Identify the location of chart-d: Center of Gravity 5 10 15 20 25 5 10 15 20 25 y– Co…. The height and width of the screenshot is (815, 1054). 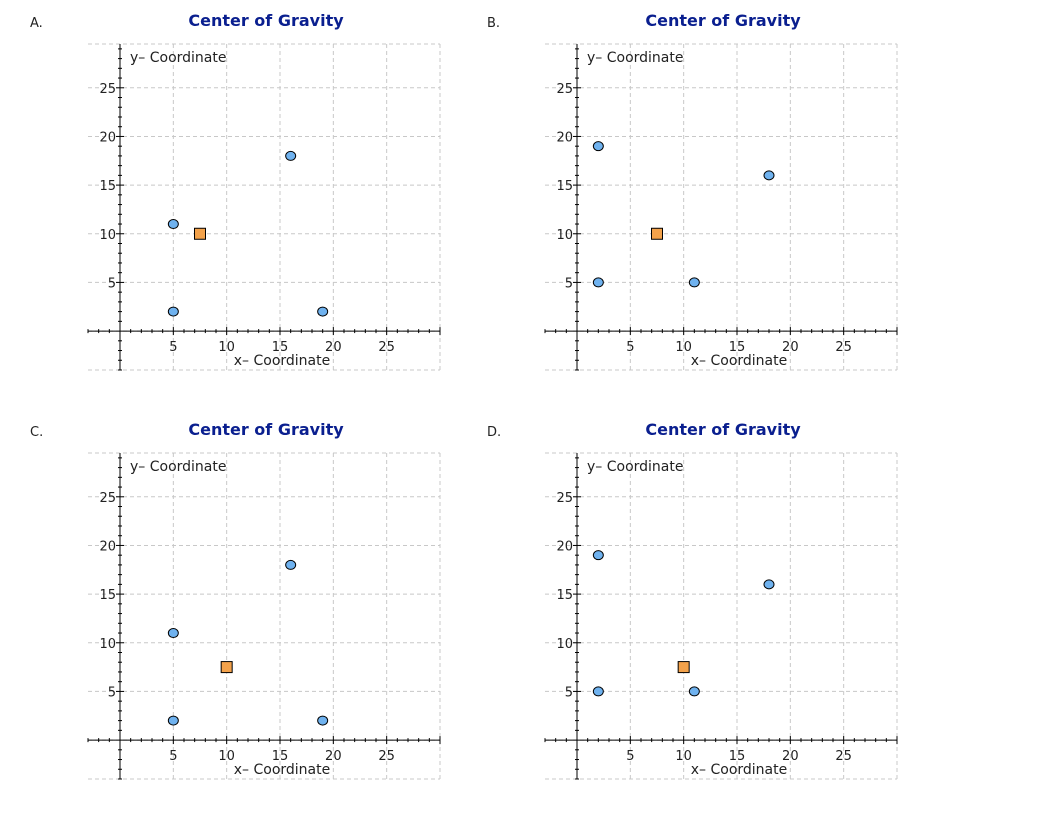
(721, 600).